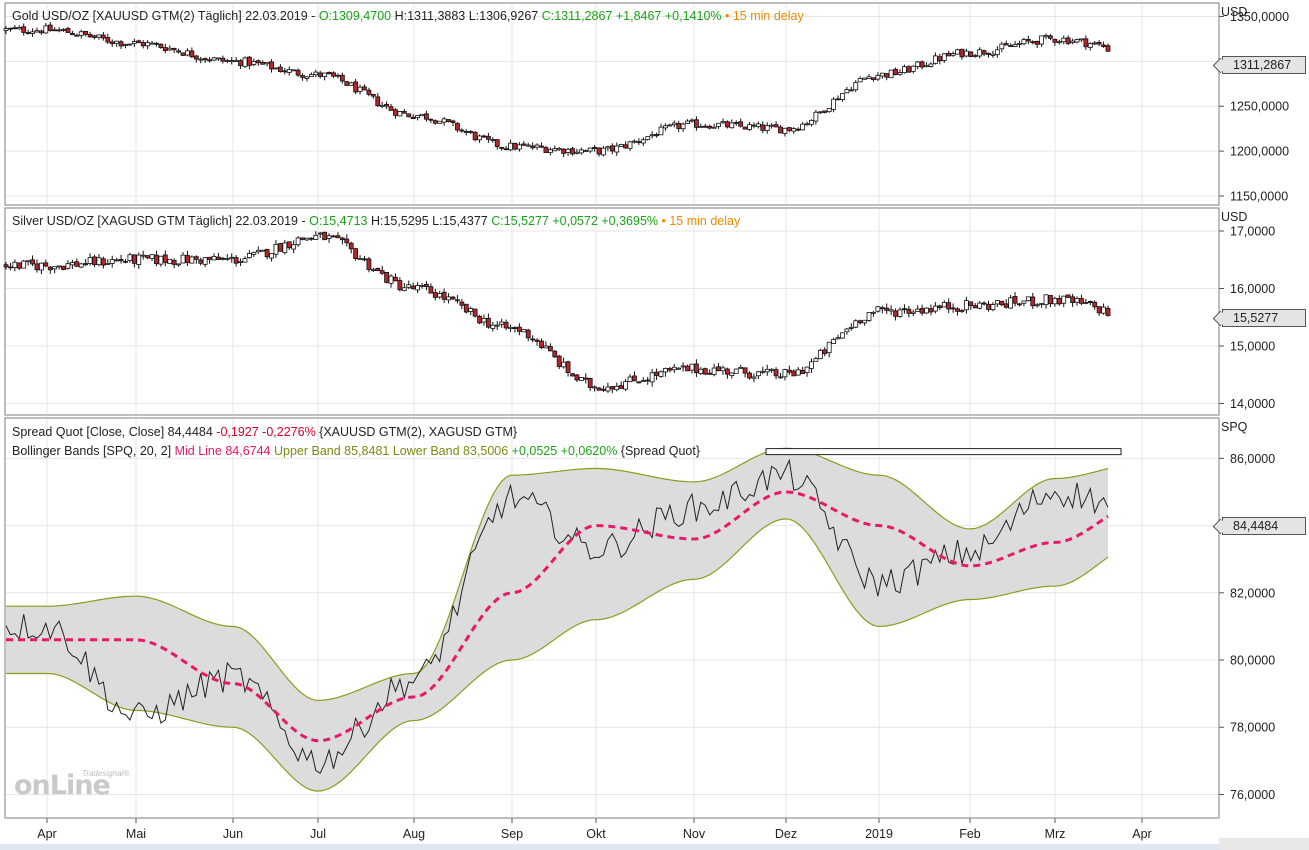 This screenshot has width=1309, height=850. What do you see at coordinates (762, 16) in the screenshot?
I see `gold-delay: • 15 min delay` at bounding box center [762, 16].